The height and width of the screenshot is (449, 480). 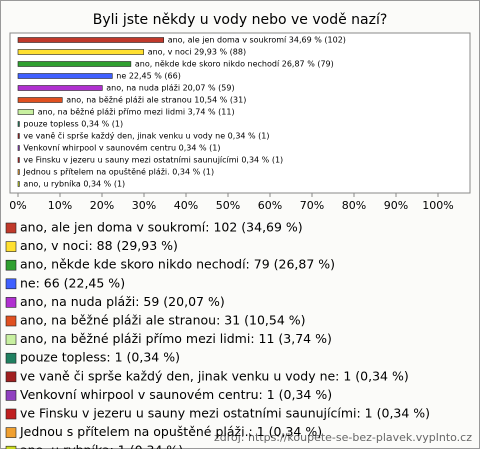 What do you see at coordinates (148, 76) in the screenshot?
I see `value-label: ne 22,45 % (66)` at bounding box center [148, 76].